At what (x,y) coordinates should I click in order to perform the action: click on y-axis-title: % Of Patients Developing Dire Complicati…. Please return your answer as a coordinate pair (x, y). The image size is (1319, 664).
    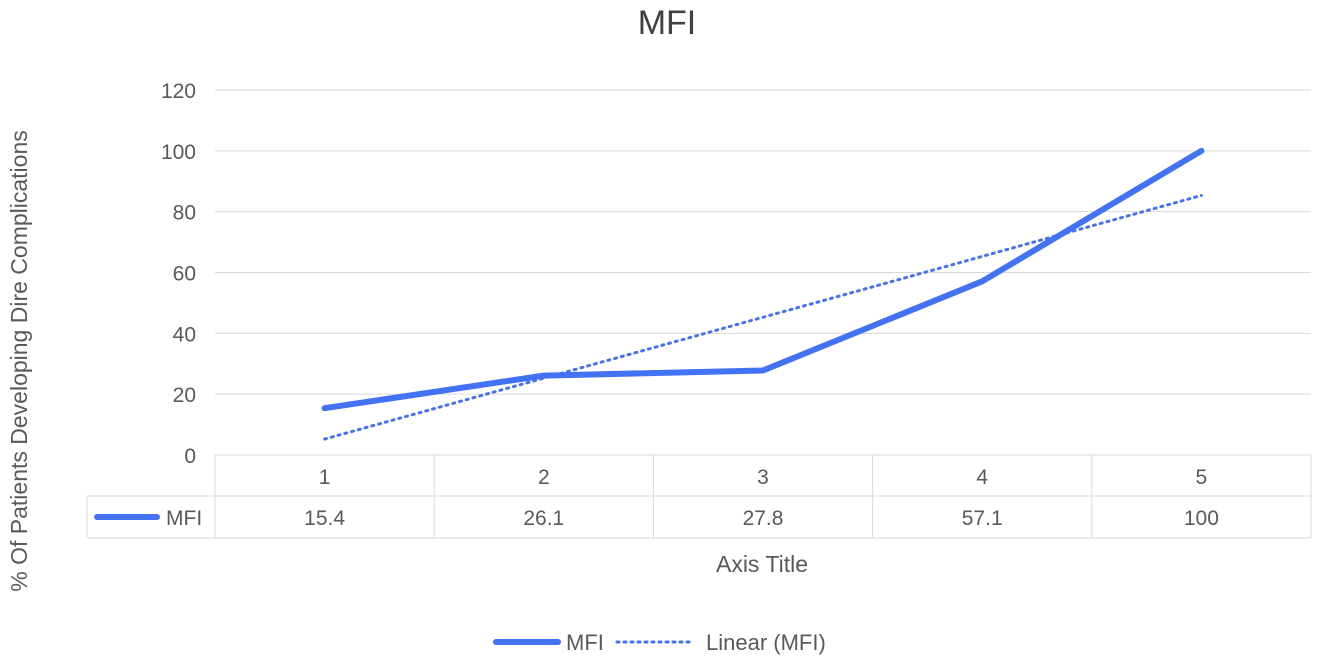
    Looking at the image, I should click on (19, 360).